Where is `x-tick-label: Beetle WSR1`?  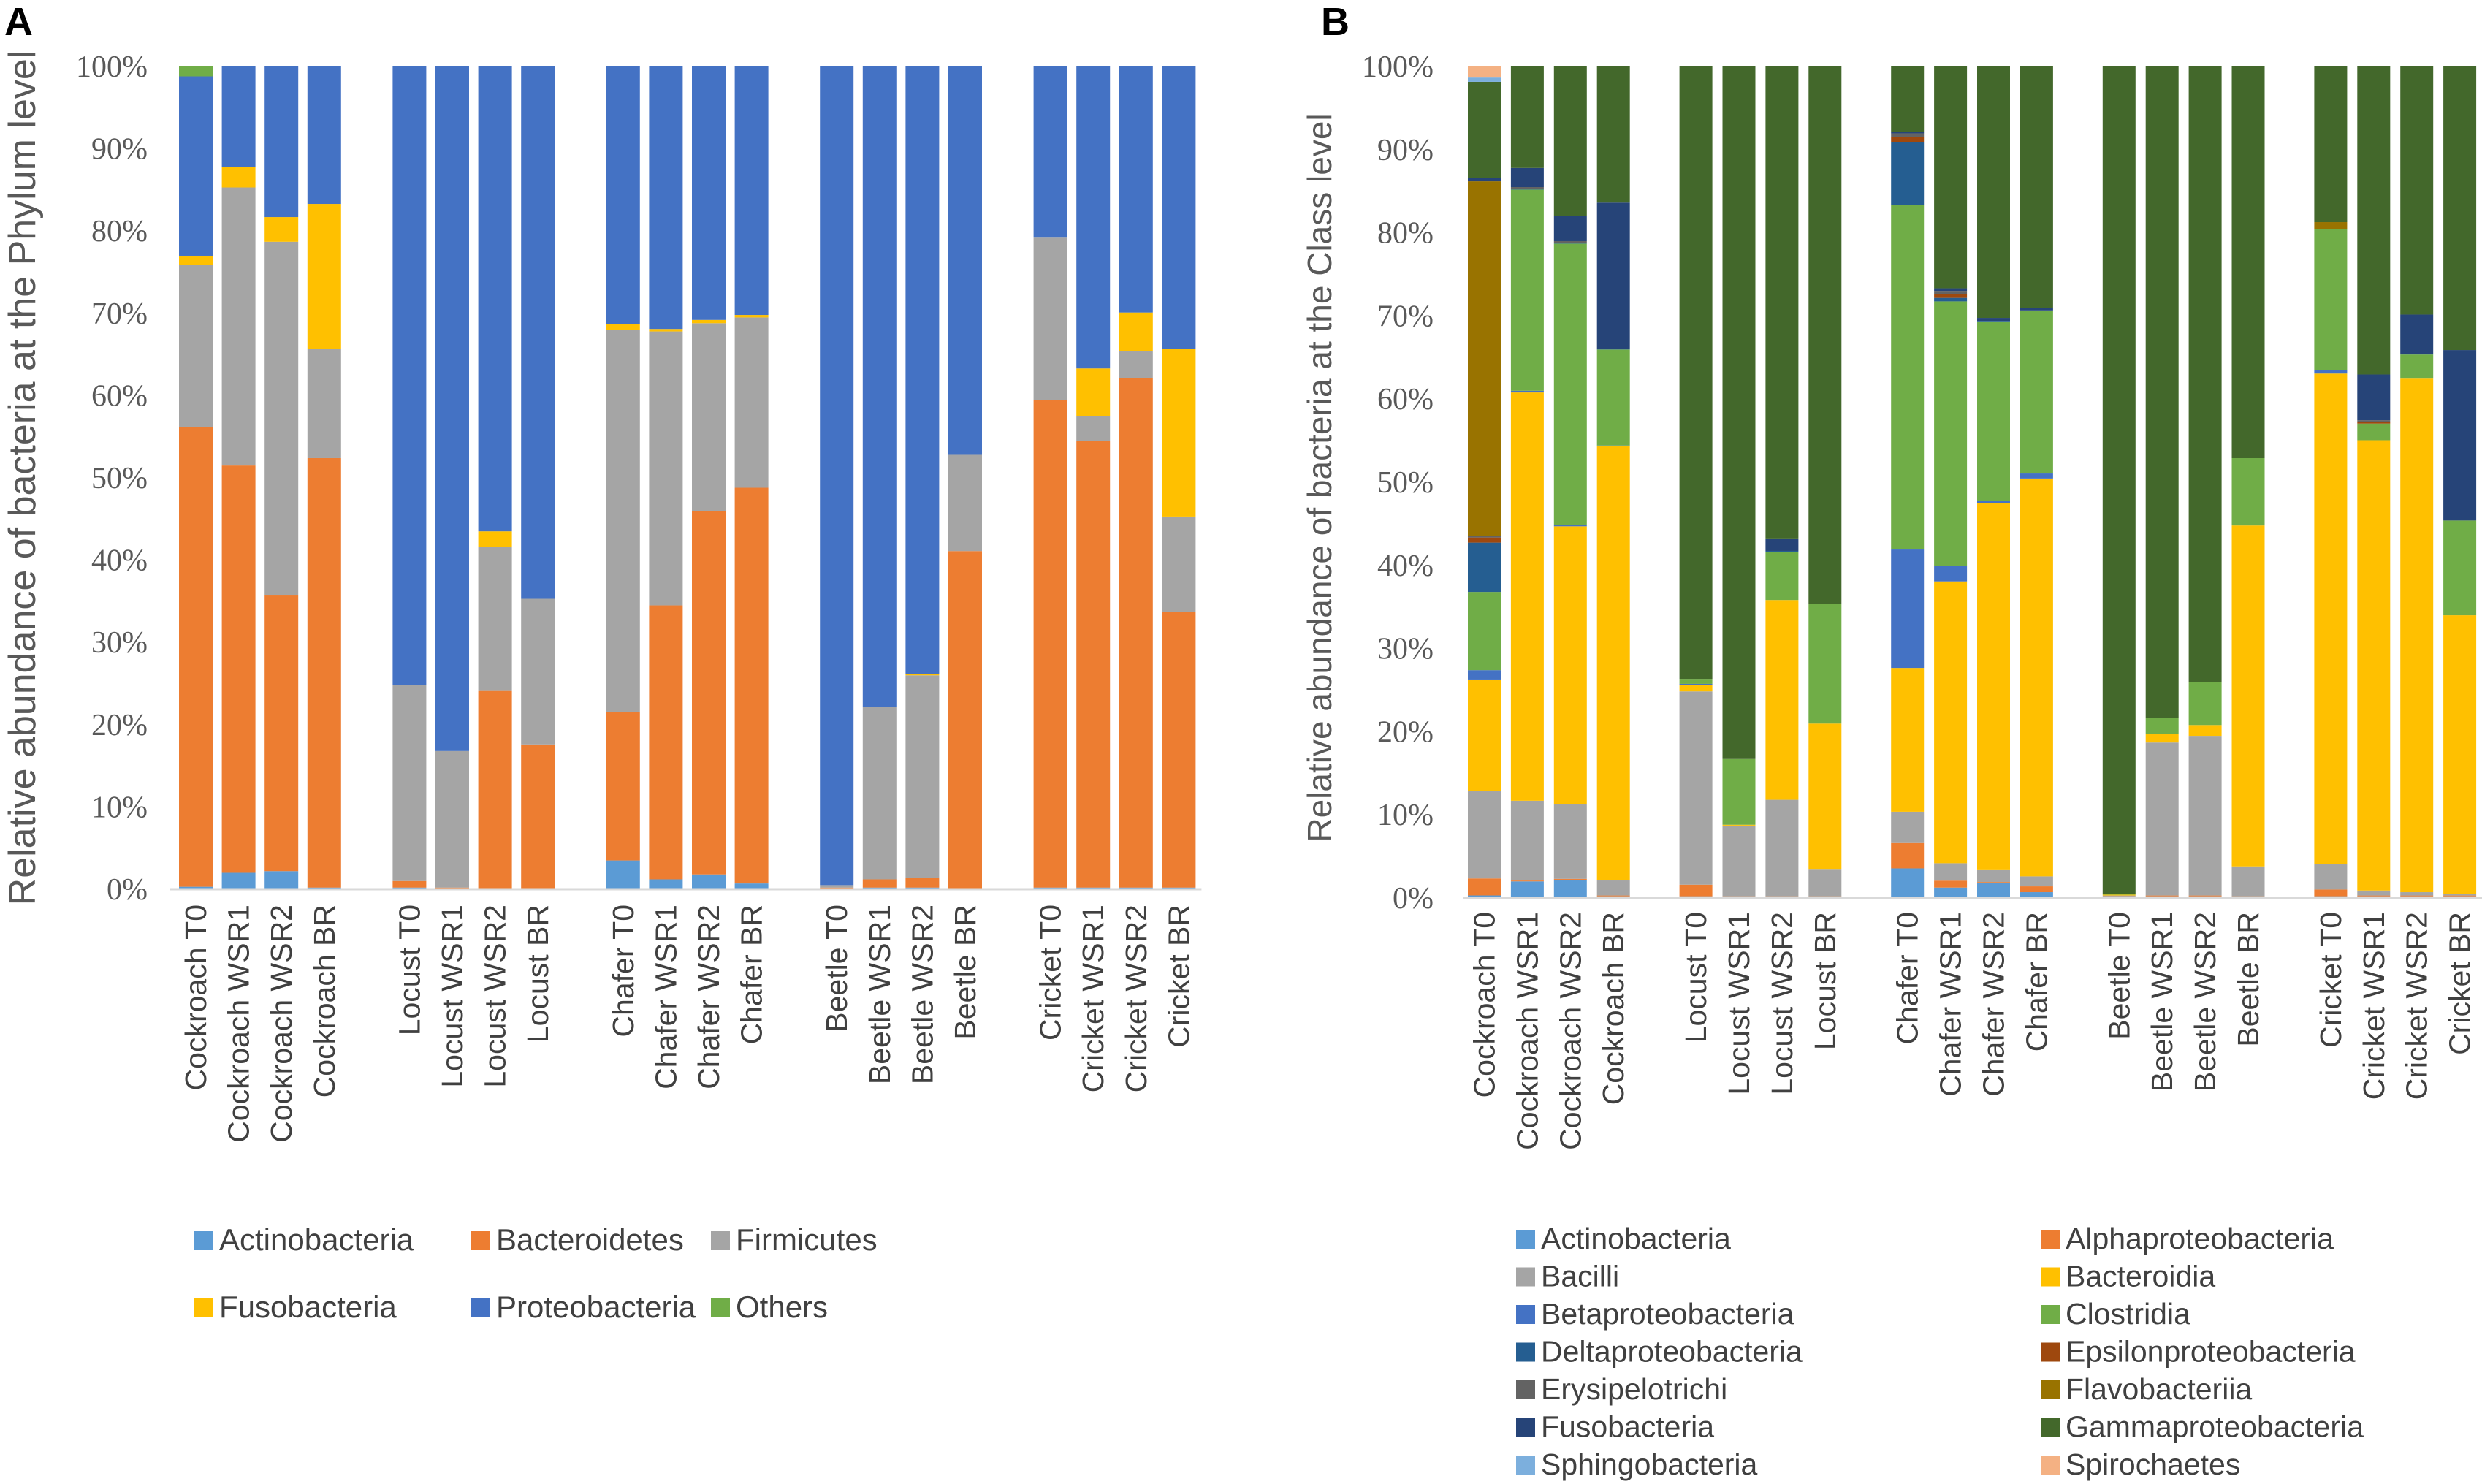 x-tick-label: Beetle WSR1 is located at coordinates (880, 994).